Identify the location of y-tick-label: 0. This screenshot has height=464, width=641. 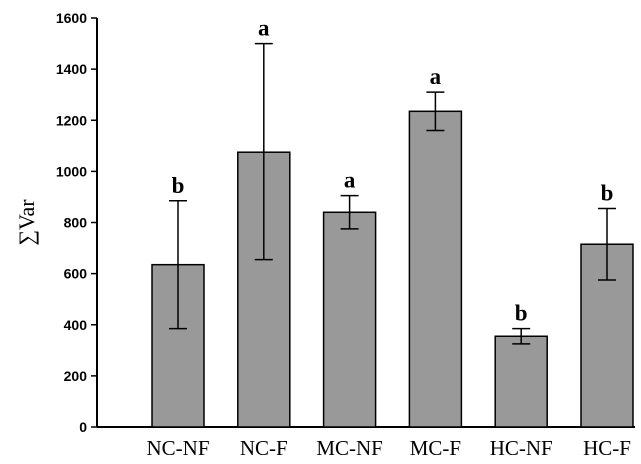
(83, 427).